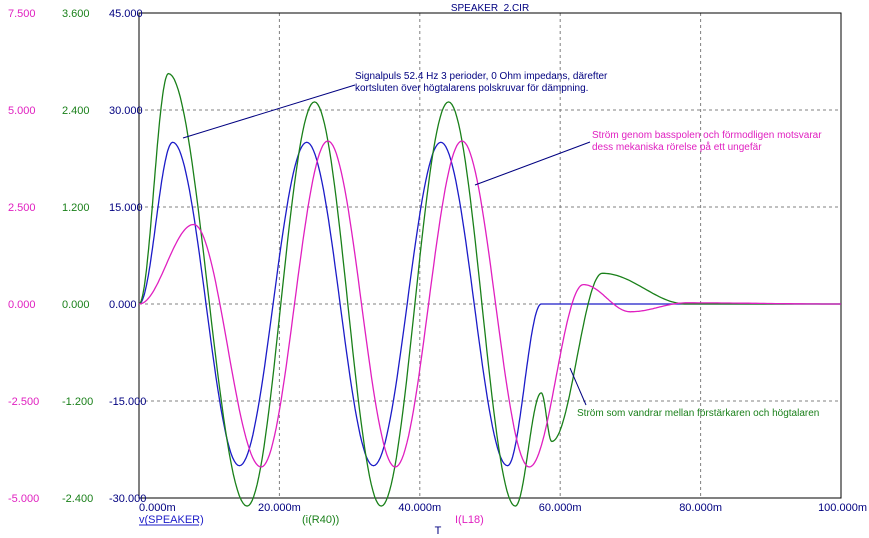 The width and height of the screenshot is (869, 538). I want to click on x-tick-label: 60.000m, so click(560, 508).